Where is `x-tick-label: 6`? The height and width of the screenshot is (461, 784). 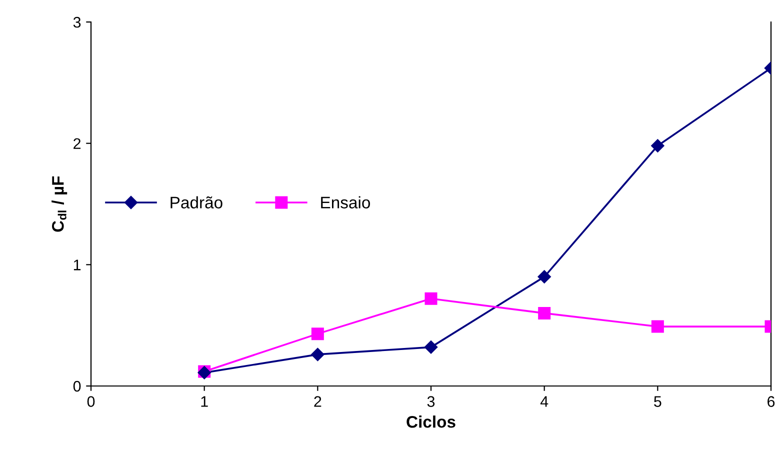
x-tick-label: 6 is located at coordinates (771, 401).